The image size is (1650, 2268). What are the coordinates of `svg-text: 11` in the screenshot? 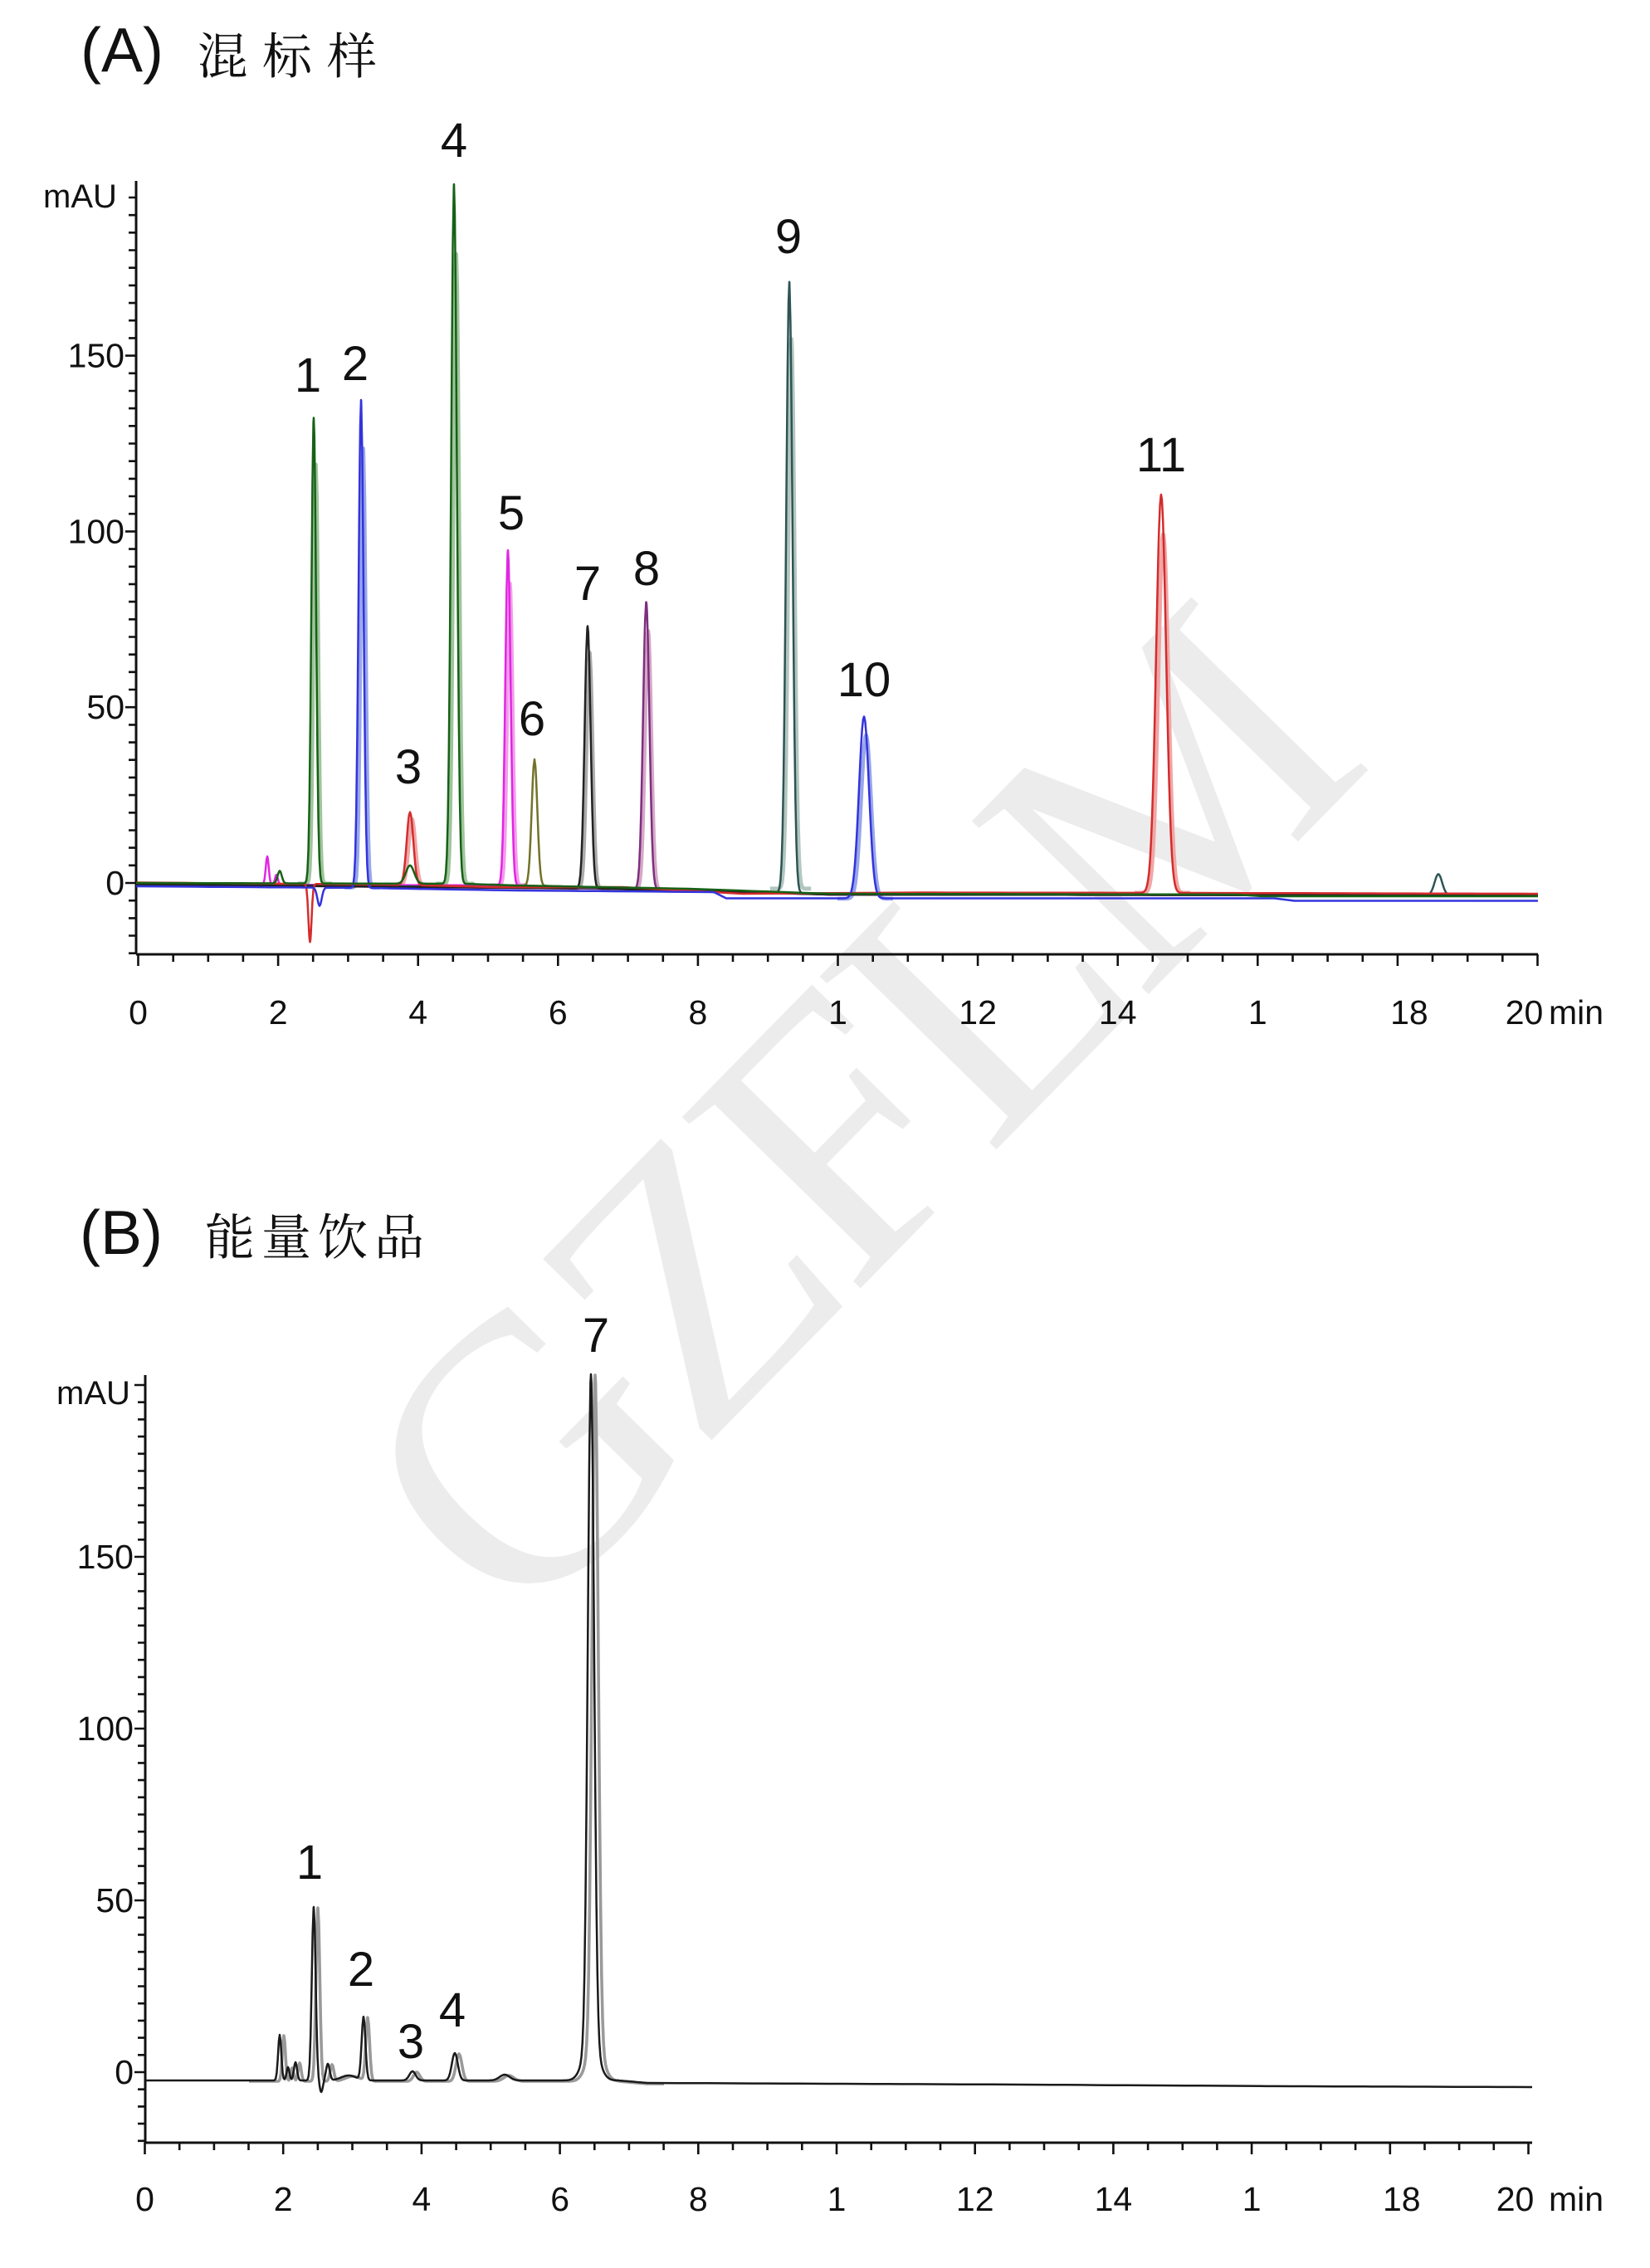 It's located at (1161, 455).